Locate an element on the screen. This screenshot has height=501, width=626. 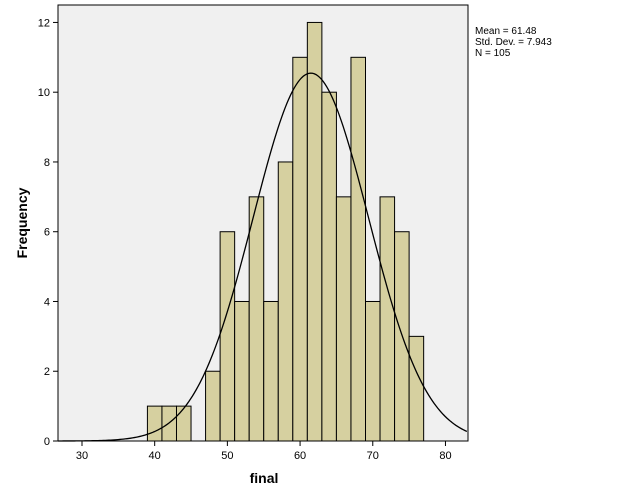
y-tick-label-8: 8 is located at coordinates (47, 163).